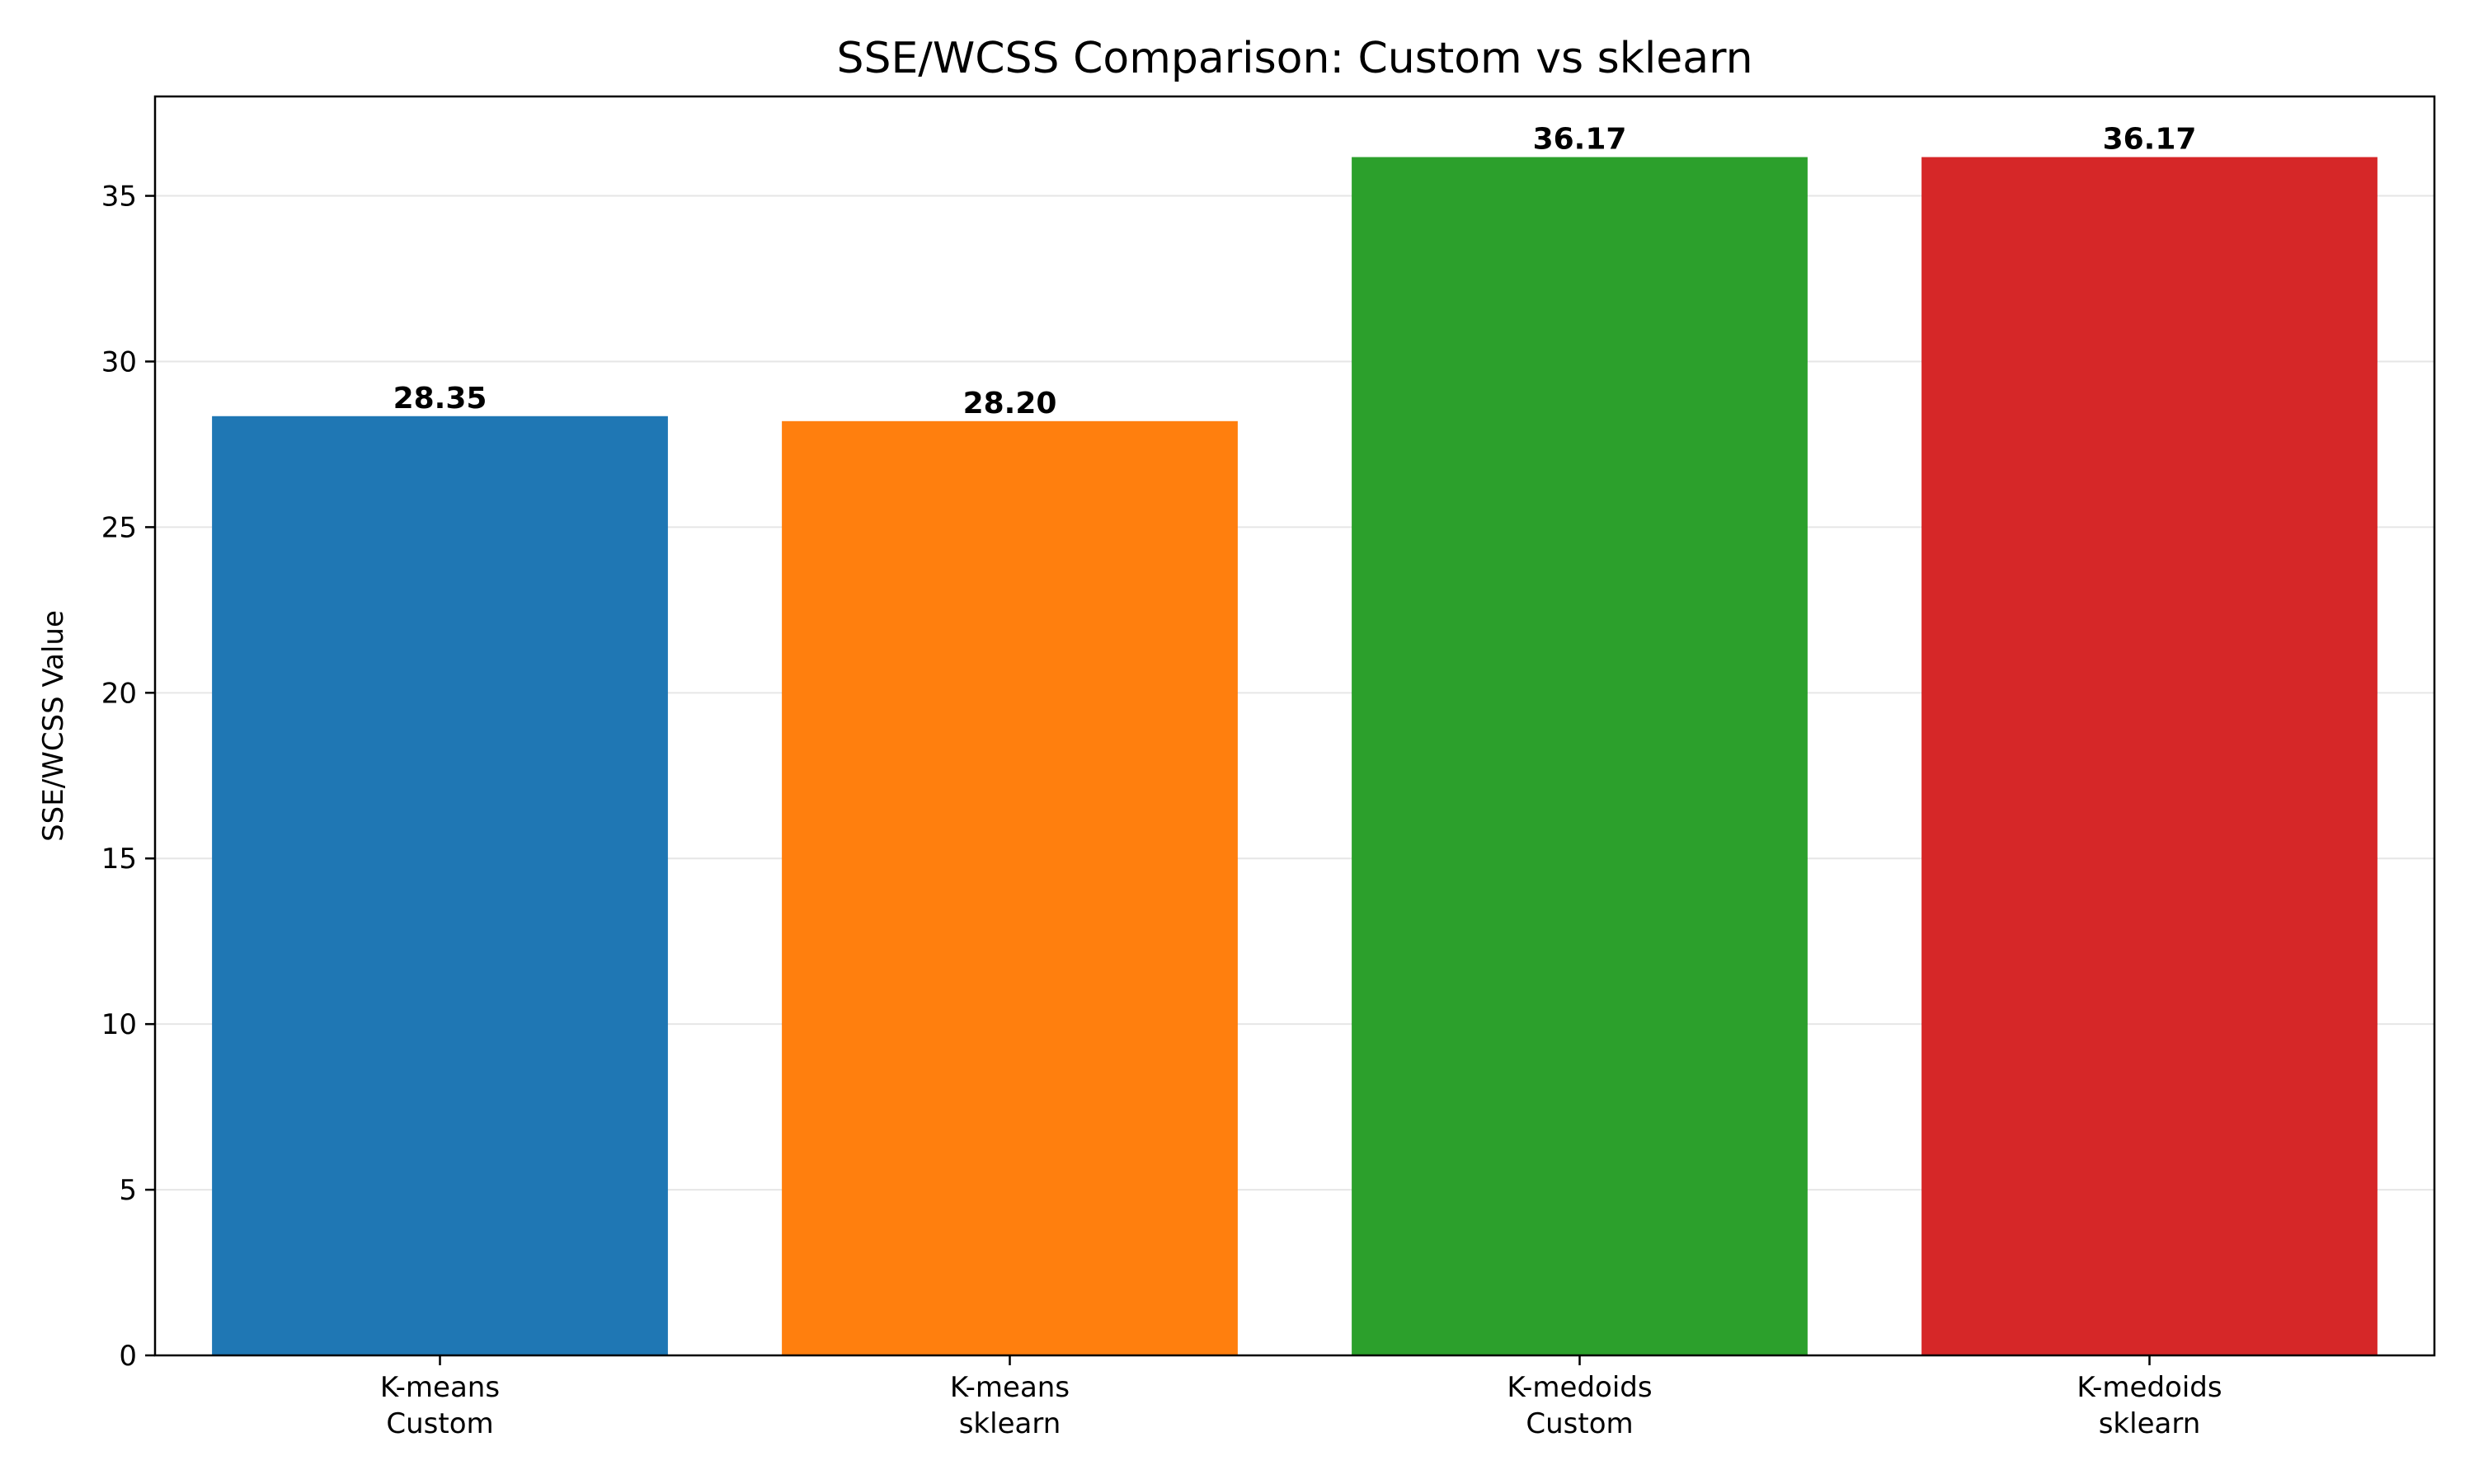  What do you see at coordinates (440, 1405) in the screenshot?
I see `x-tick-label: K-means Custom` at bounding box center [440, 1405].